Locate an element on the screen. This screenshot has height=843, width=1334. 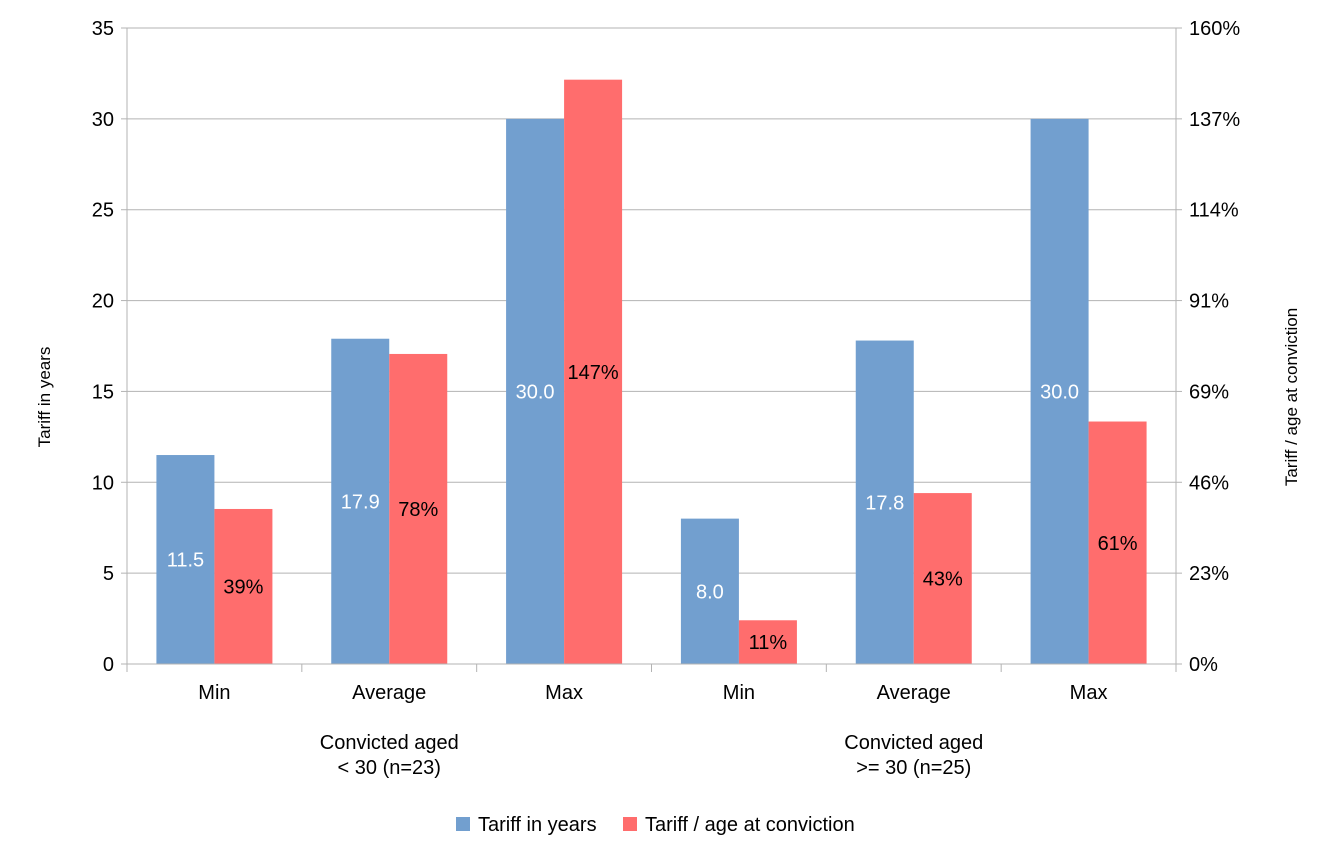
right-tick-label: 91% is located at coordinates (1209, 302).